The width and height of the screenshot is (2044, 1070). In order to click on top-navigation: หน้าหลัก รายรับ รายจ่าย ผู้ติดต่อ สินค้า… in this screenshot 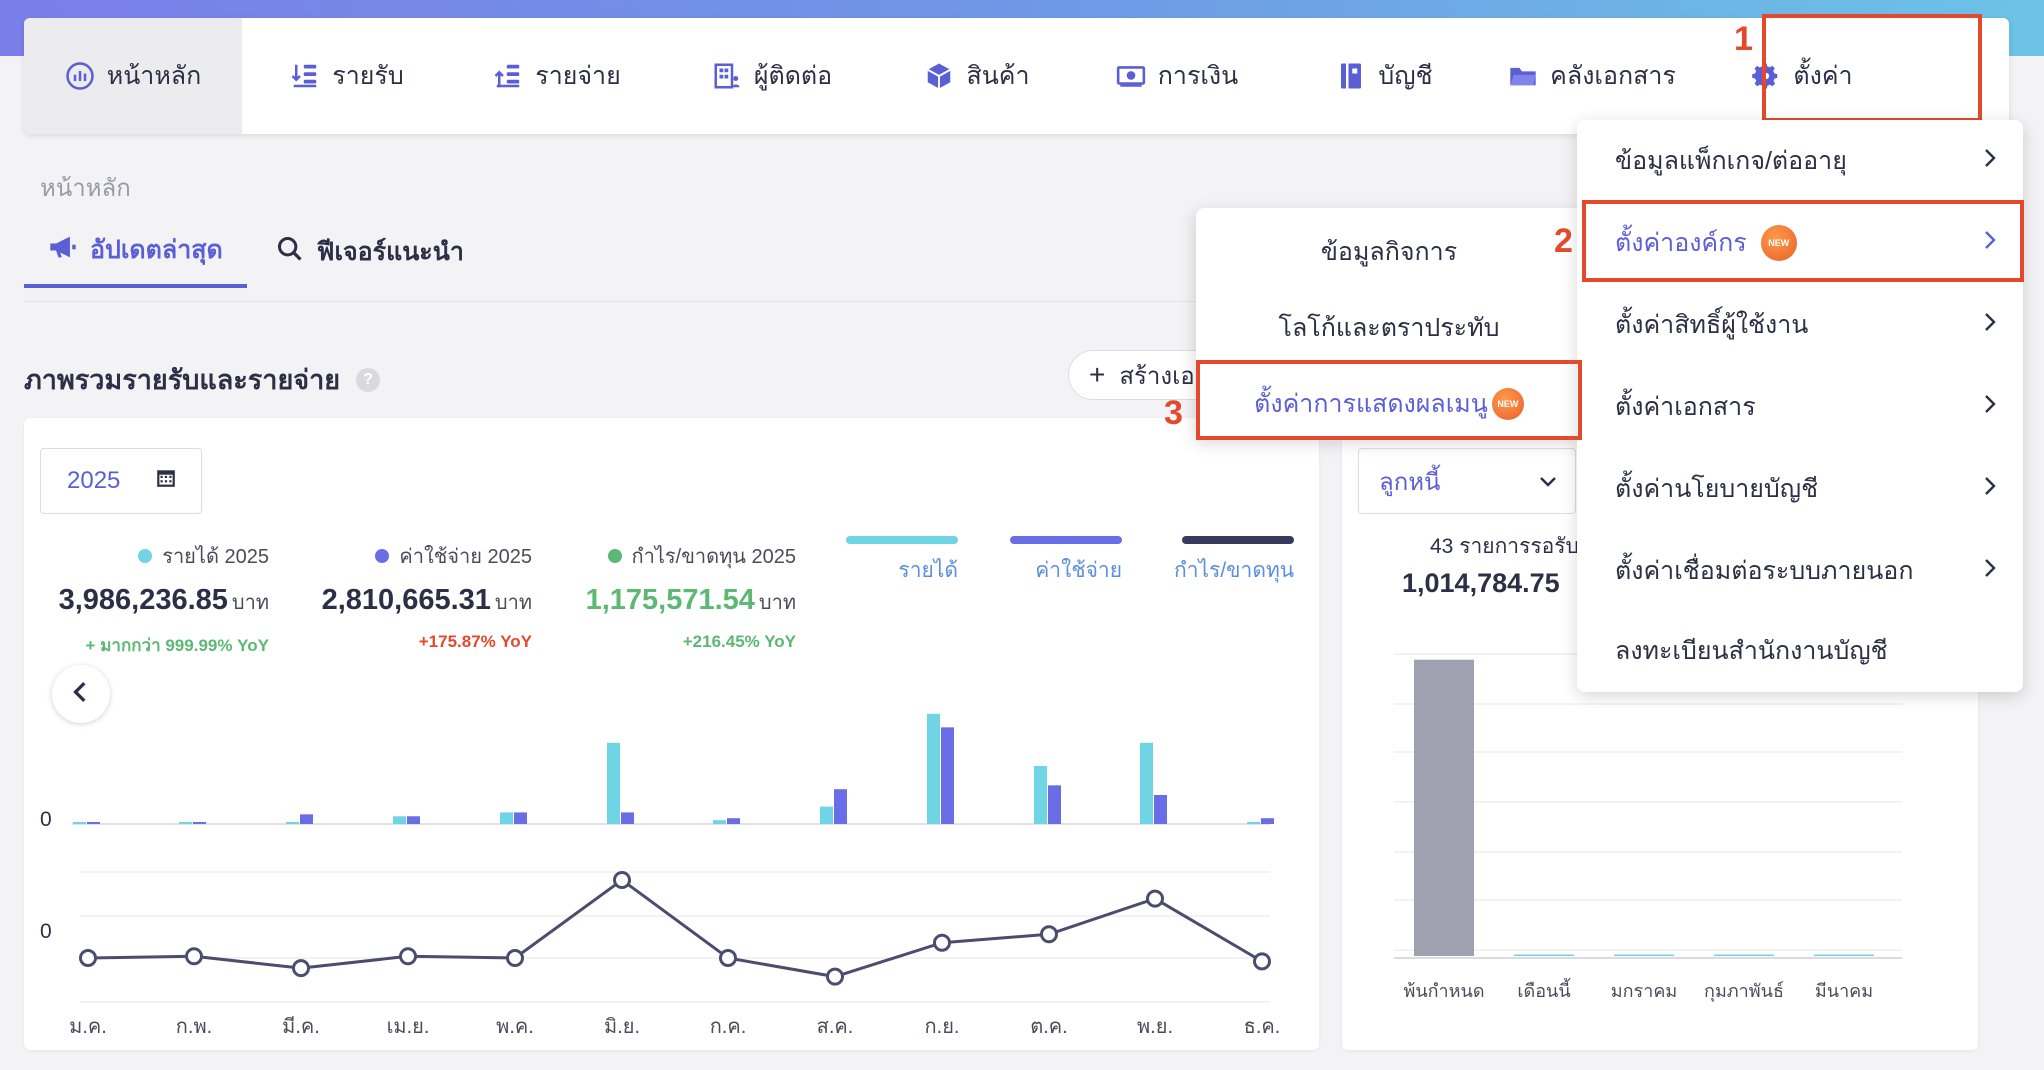, I will do `click(1016, 76)`.